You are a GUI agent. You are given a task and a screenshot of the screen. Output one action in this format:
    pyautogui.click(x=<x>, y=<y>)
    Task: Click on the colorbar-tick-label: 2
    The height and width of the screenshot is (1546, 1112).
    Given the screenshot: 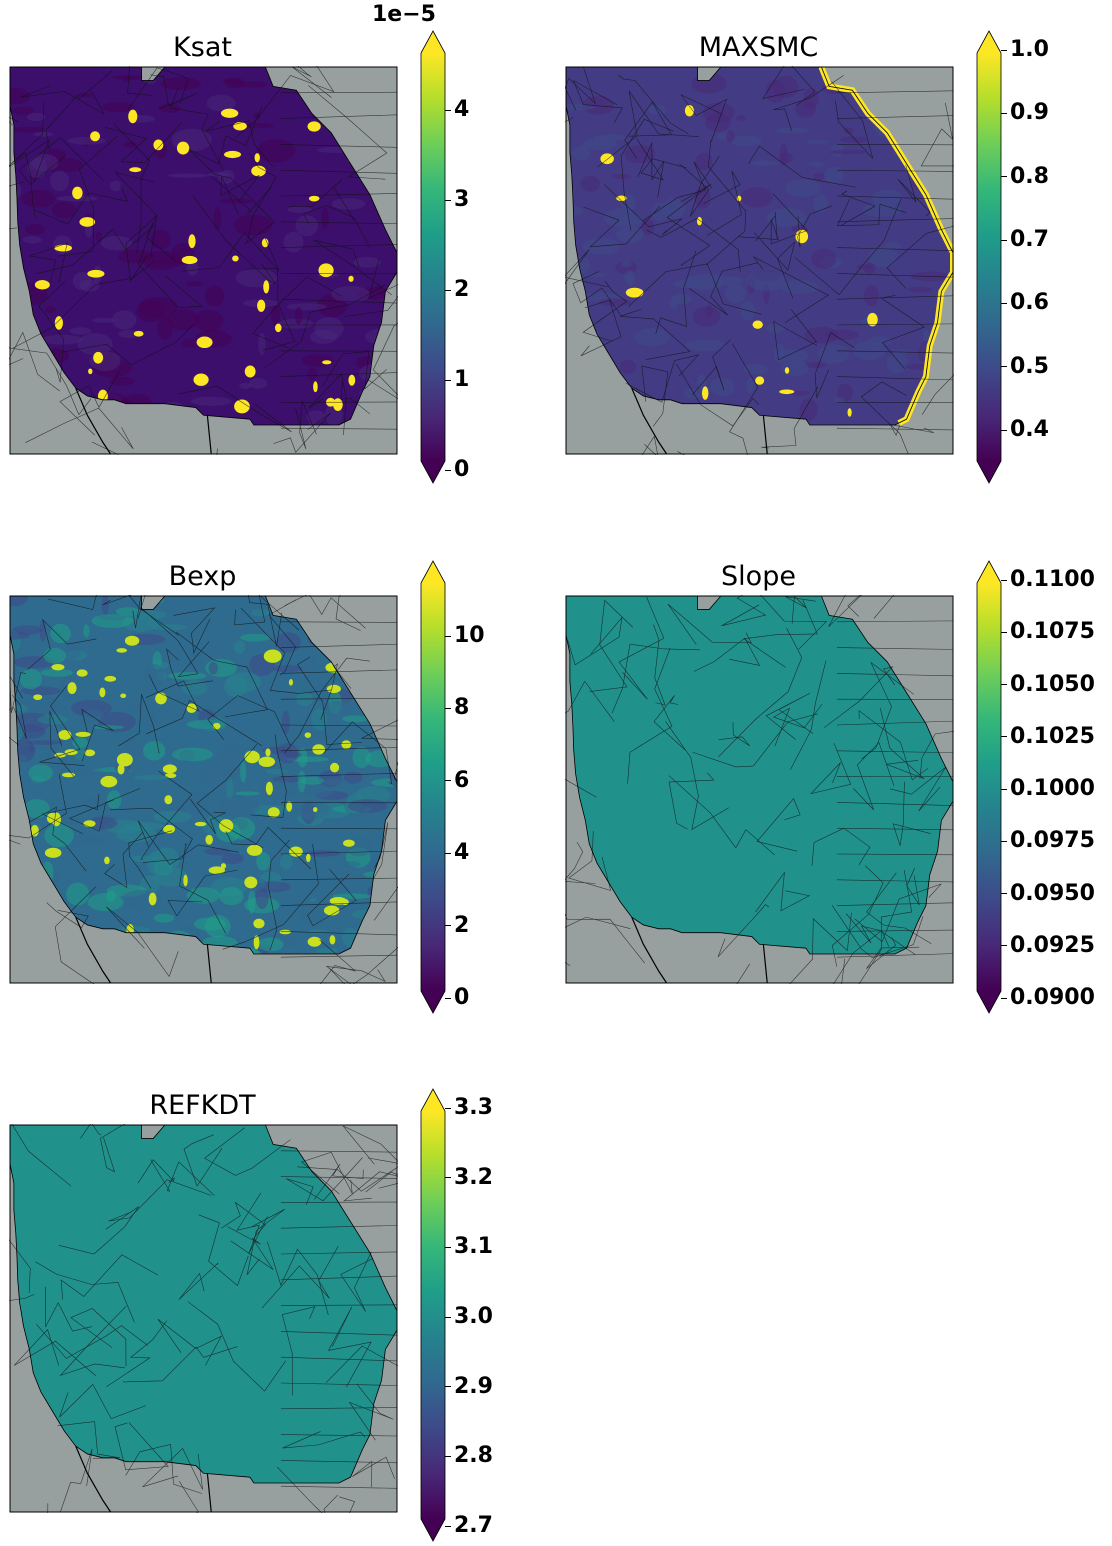 What is the action you would take?
    pyautogui.click(x=462, y=925)
    